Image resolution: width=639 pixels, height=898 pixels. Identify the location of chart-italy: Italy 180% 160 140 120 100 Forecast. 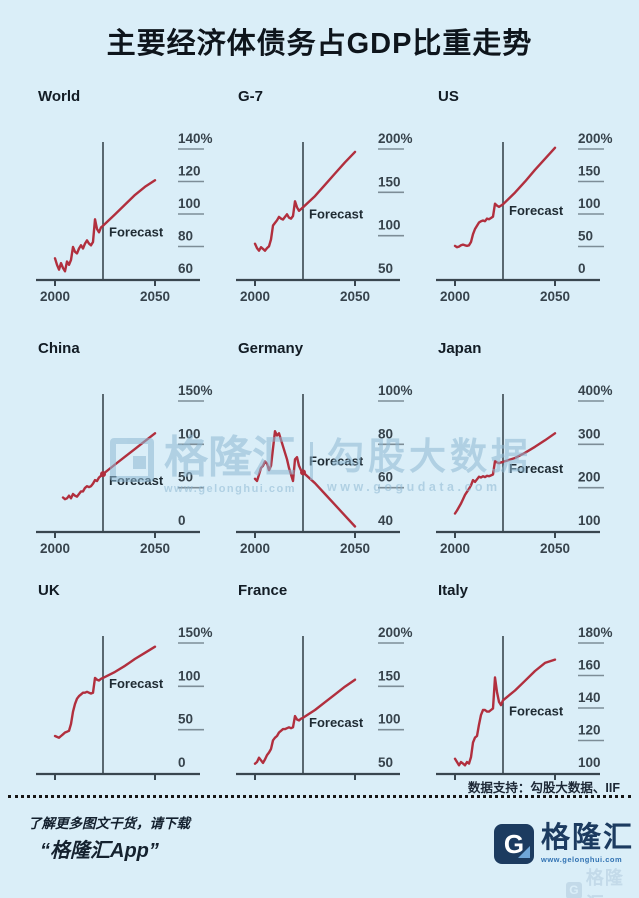
(525, 681).